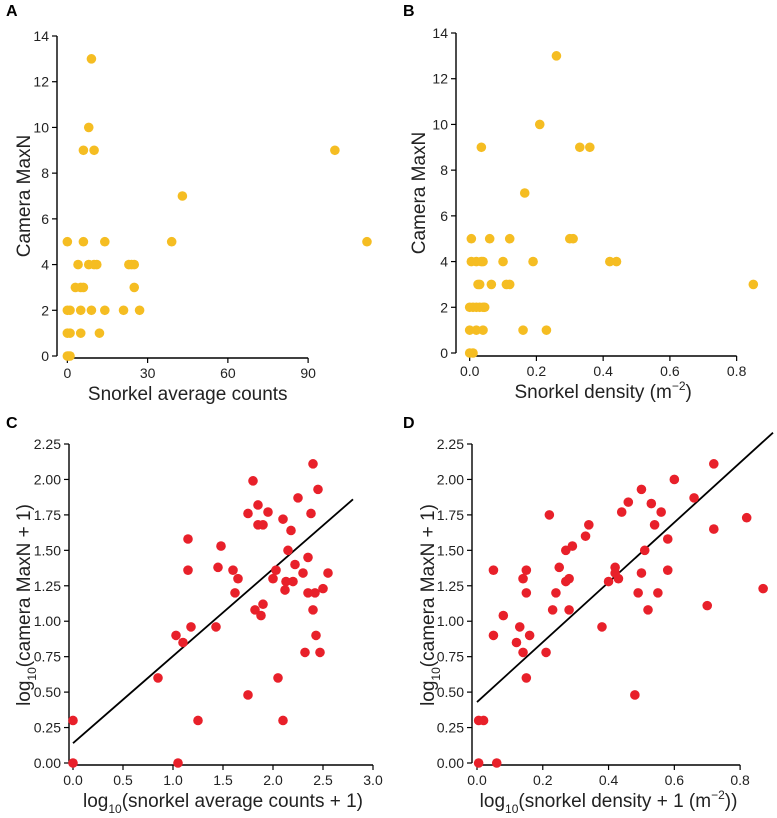  Describe the element at coordinates (45, 356) in the screenshot. I see `y-tick-label-a: 0` at that location.